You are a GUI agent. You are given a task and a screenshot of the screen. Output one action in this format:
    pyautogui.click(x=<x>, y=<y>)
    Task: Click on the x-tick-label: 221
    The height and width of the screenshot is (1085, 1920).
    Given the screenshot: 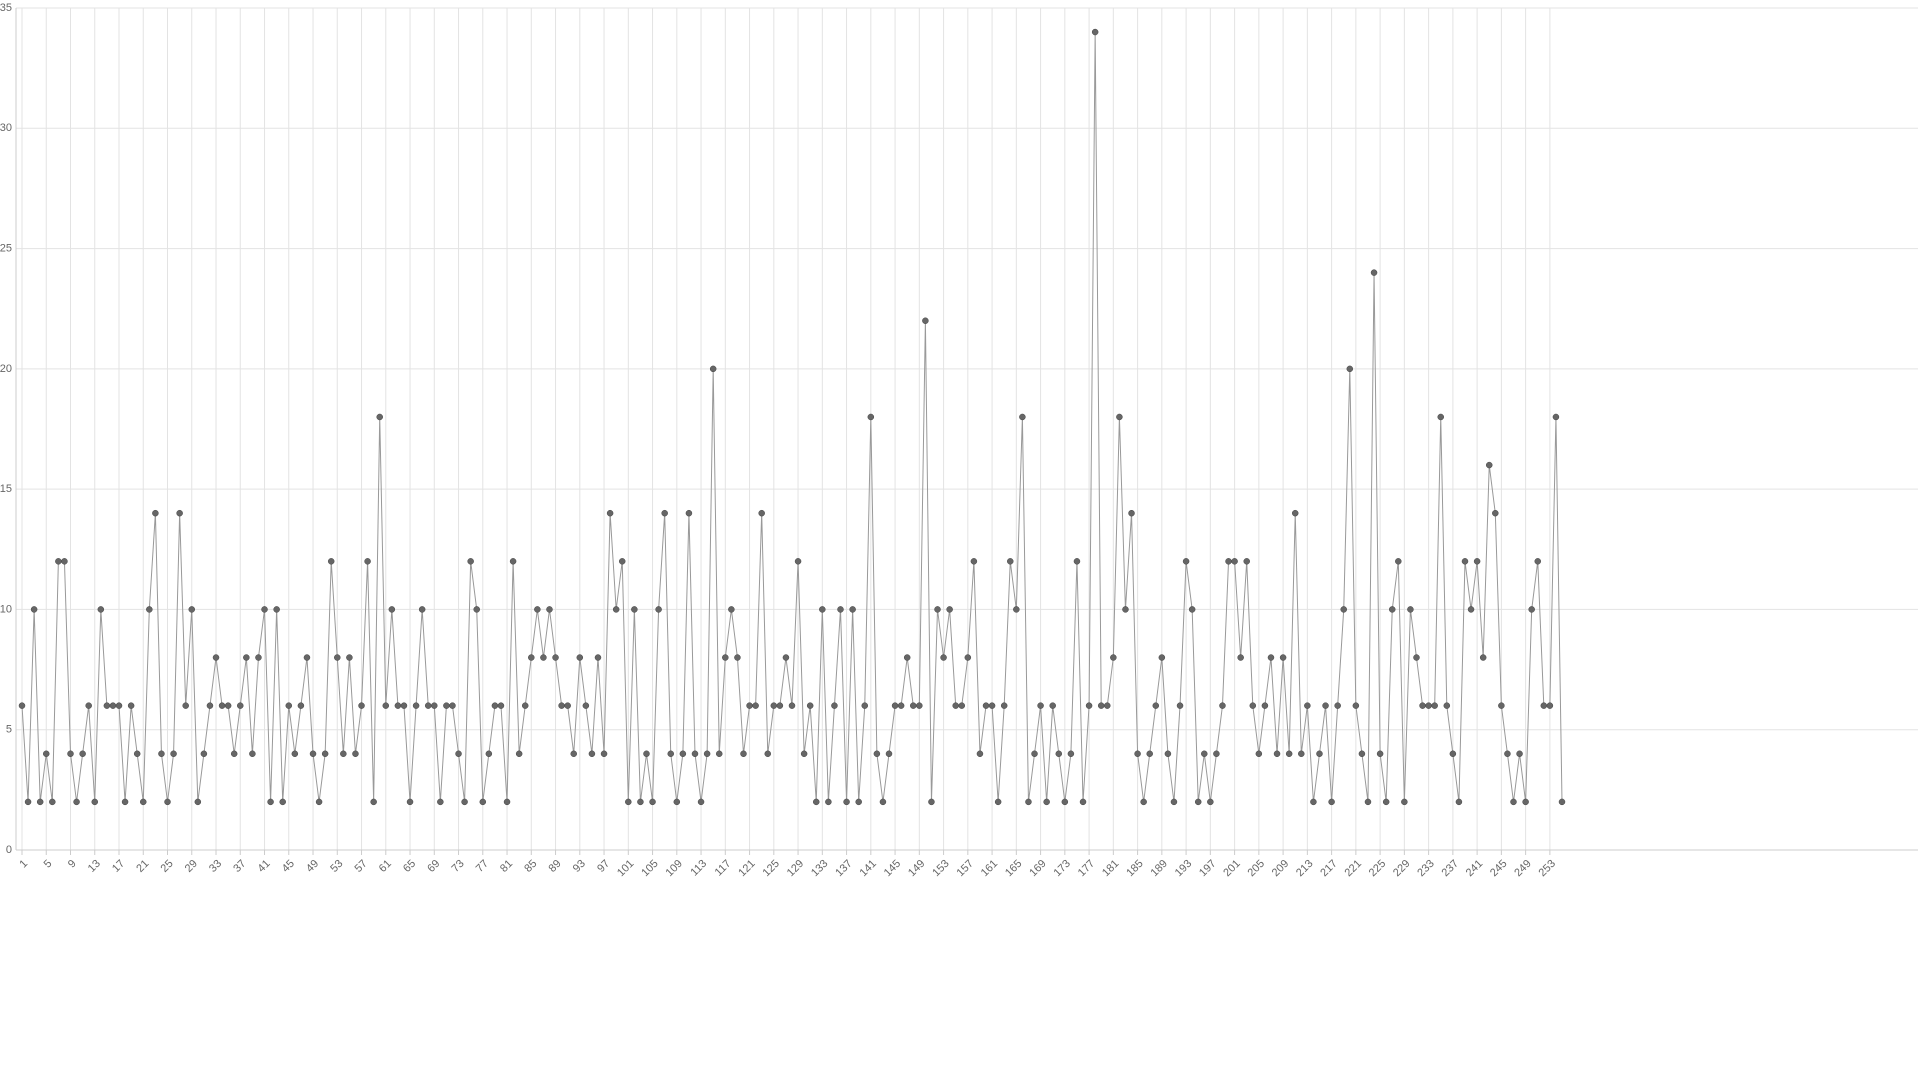 What is the action you would take?
    pyautogui.click(x=1353, y=868)
    